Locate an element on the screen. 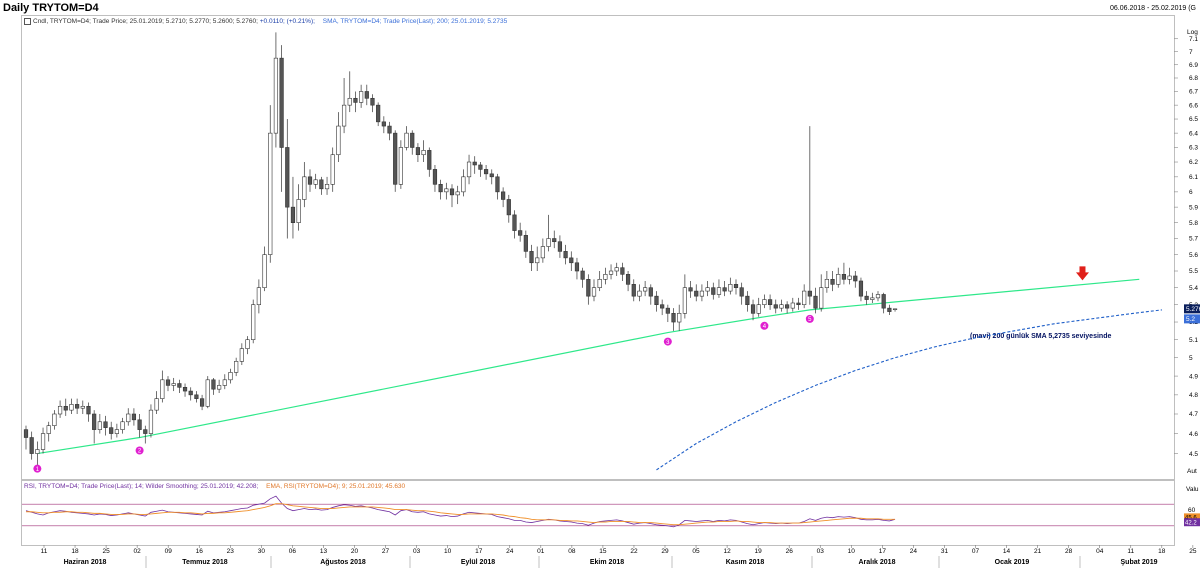 Image resolution: width=1200 pixels, height=578 pixels. x-axis-day-label: 18 is located at coordinates (75, 551).